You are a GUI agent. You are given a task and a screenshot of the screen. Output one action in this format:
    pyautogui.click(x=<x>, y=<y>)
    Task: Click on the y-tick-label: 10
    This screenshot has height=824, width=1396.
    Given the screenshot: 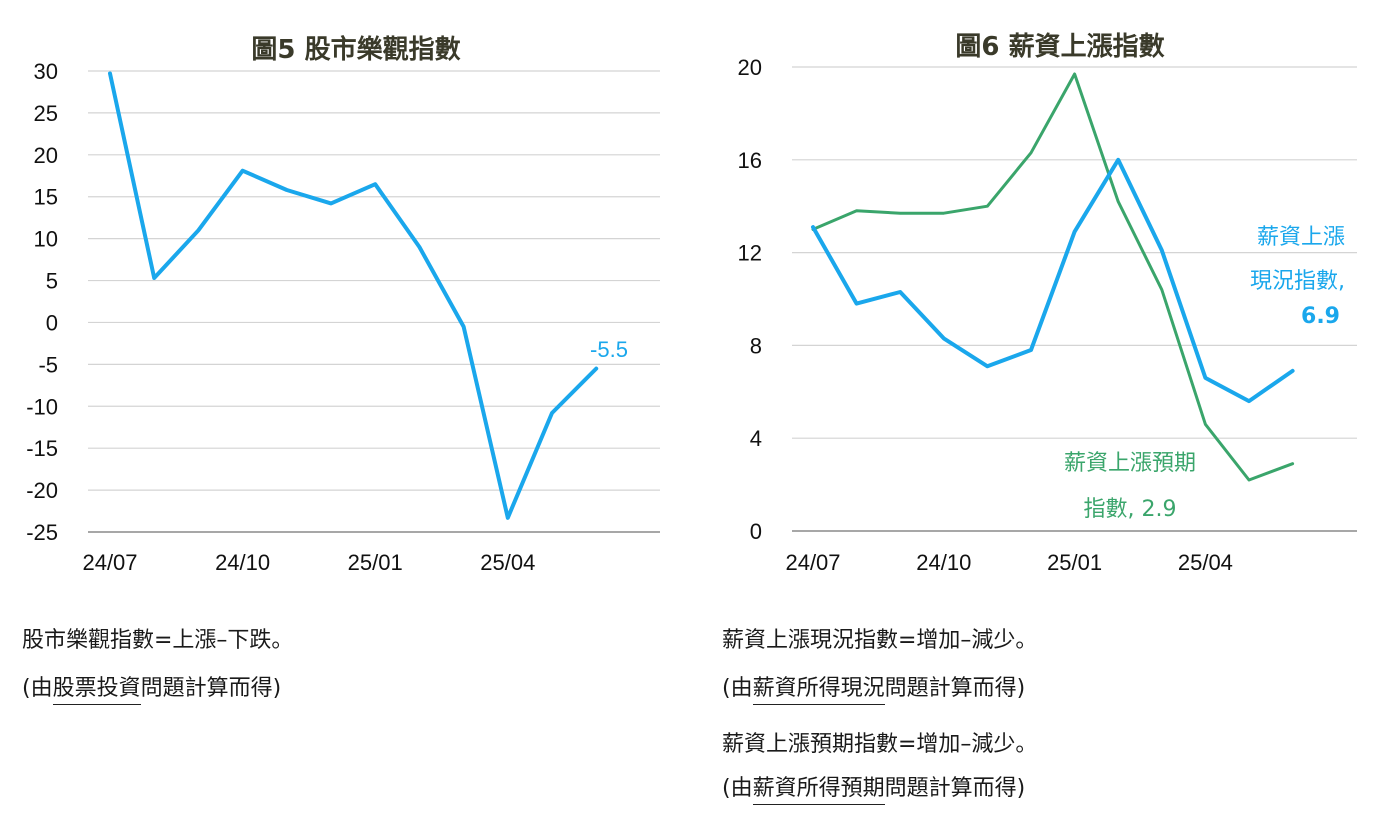 What is the action you would take?
    pyautogui.click(x=46, y=239)
    